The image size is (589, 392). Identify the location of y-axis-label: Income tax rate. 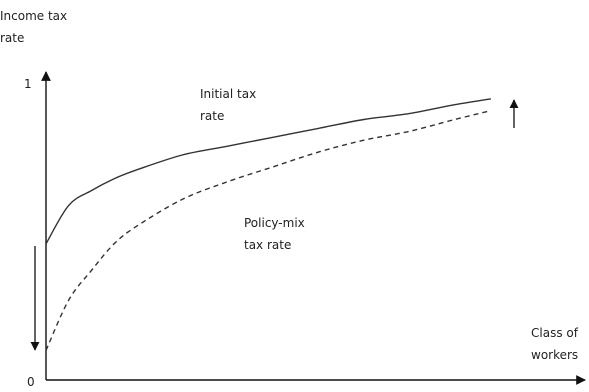
(34, 27).